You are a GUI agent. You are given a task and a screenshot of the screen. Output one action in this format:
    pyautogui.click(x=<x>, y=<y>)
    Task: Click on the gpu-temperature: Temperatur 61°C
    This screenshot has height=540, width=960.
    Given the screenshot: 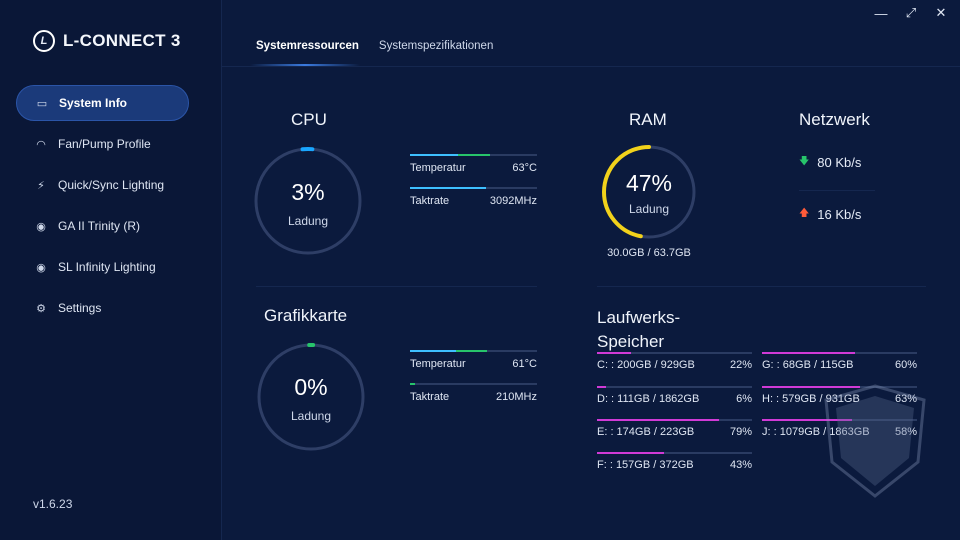 What is the action you would take?
    pyautogui.click(x=473, y=360)
    